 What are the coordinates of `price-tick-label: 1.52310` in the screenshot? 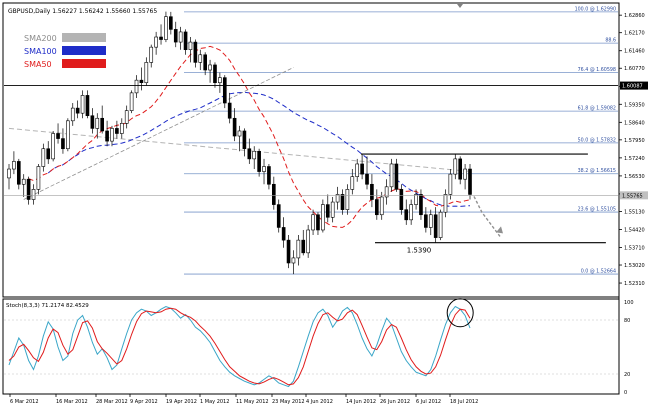 It's located at (634, 284).